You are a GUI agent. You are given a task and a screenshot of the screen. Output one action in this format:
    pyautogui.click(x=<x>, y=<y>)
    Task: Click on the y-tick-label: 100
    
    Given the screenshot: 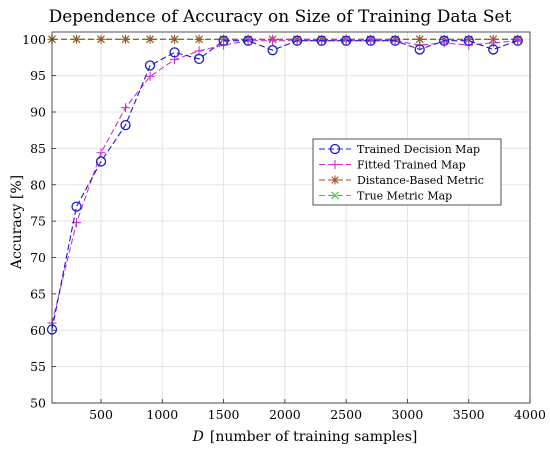 What is the action you would take?
    pyautogui.click(x=34, y=39)
    